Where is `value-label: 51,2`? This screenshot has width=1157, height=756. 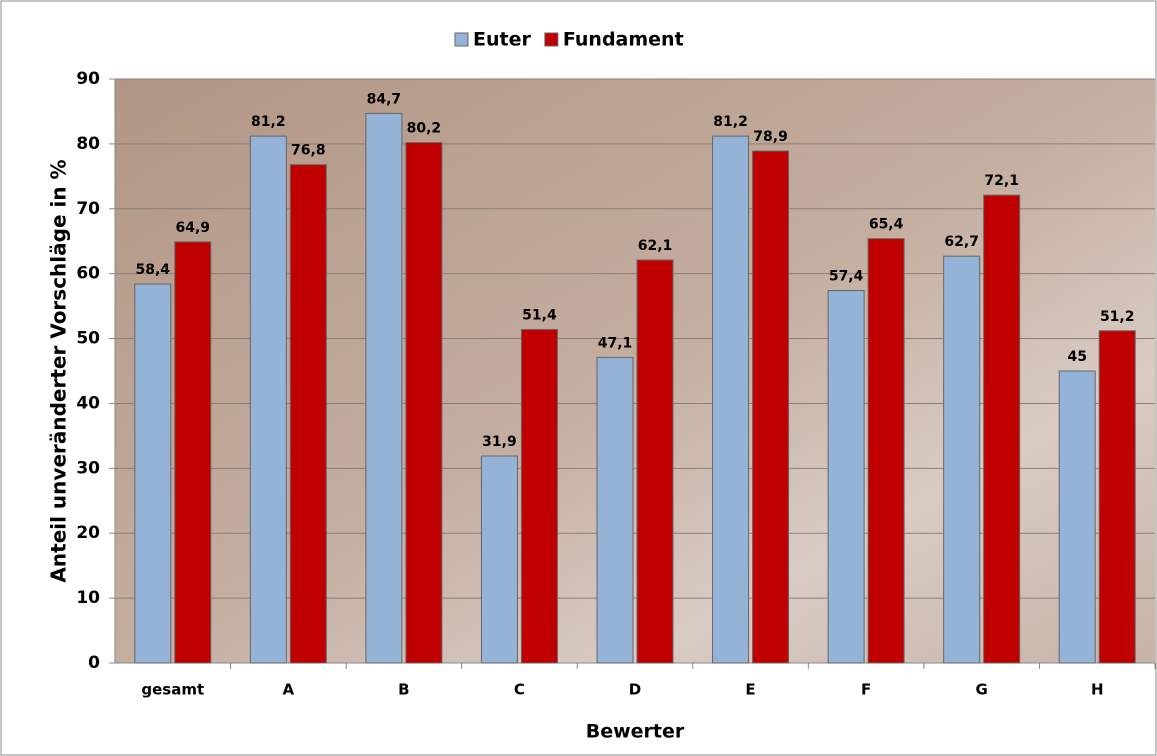 value-label: 51,2 is located at coordinates (1117, 317).